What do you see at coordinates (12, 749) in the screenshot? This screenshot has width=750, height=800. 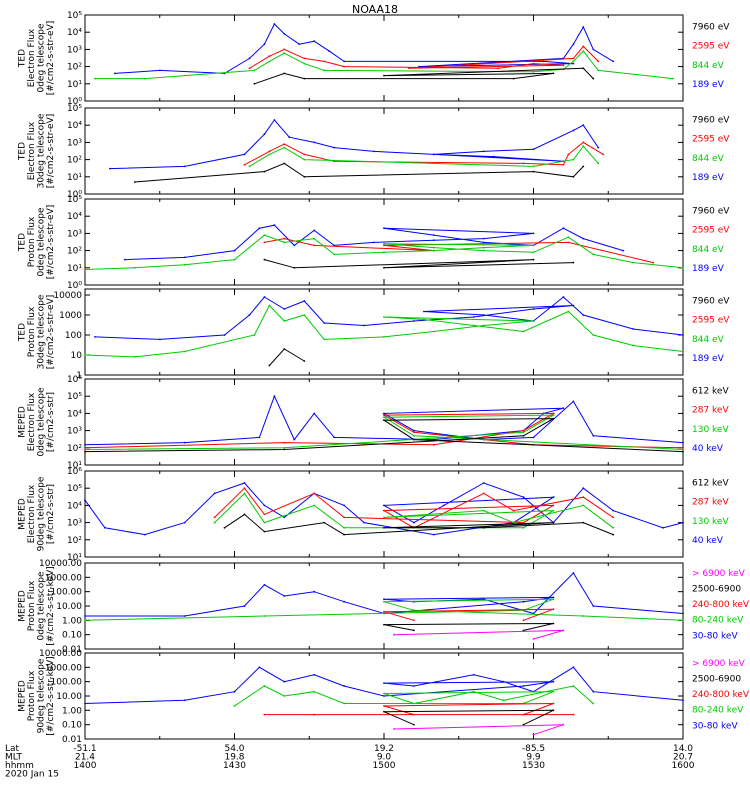 I see `footer-row-label: Lat` at bounding box center [12, 749].